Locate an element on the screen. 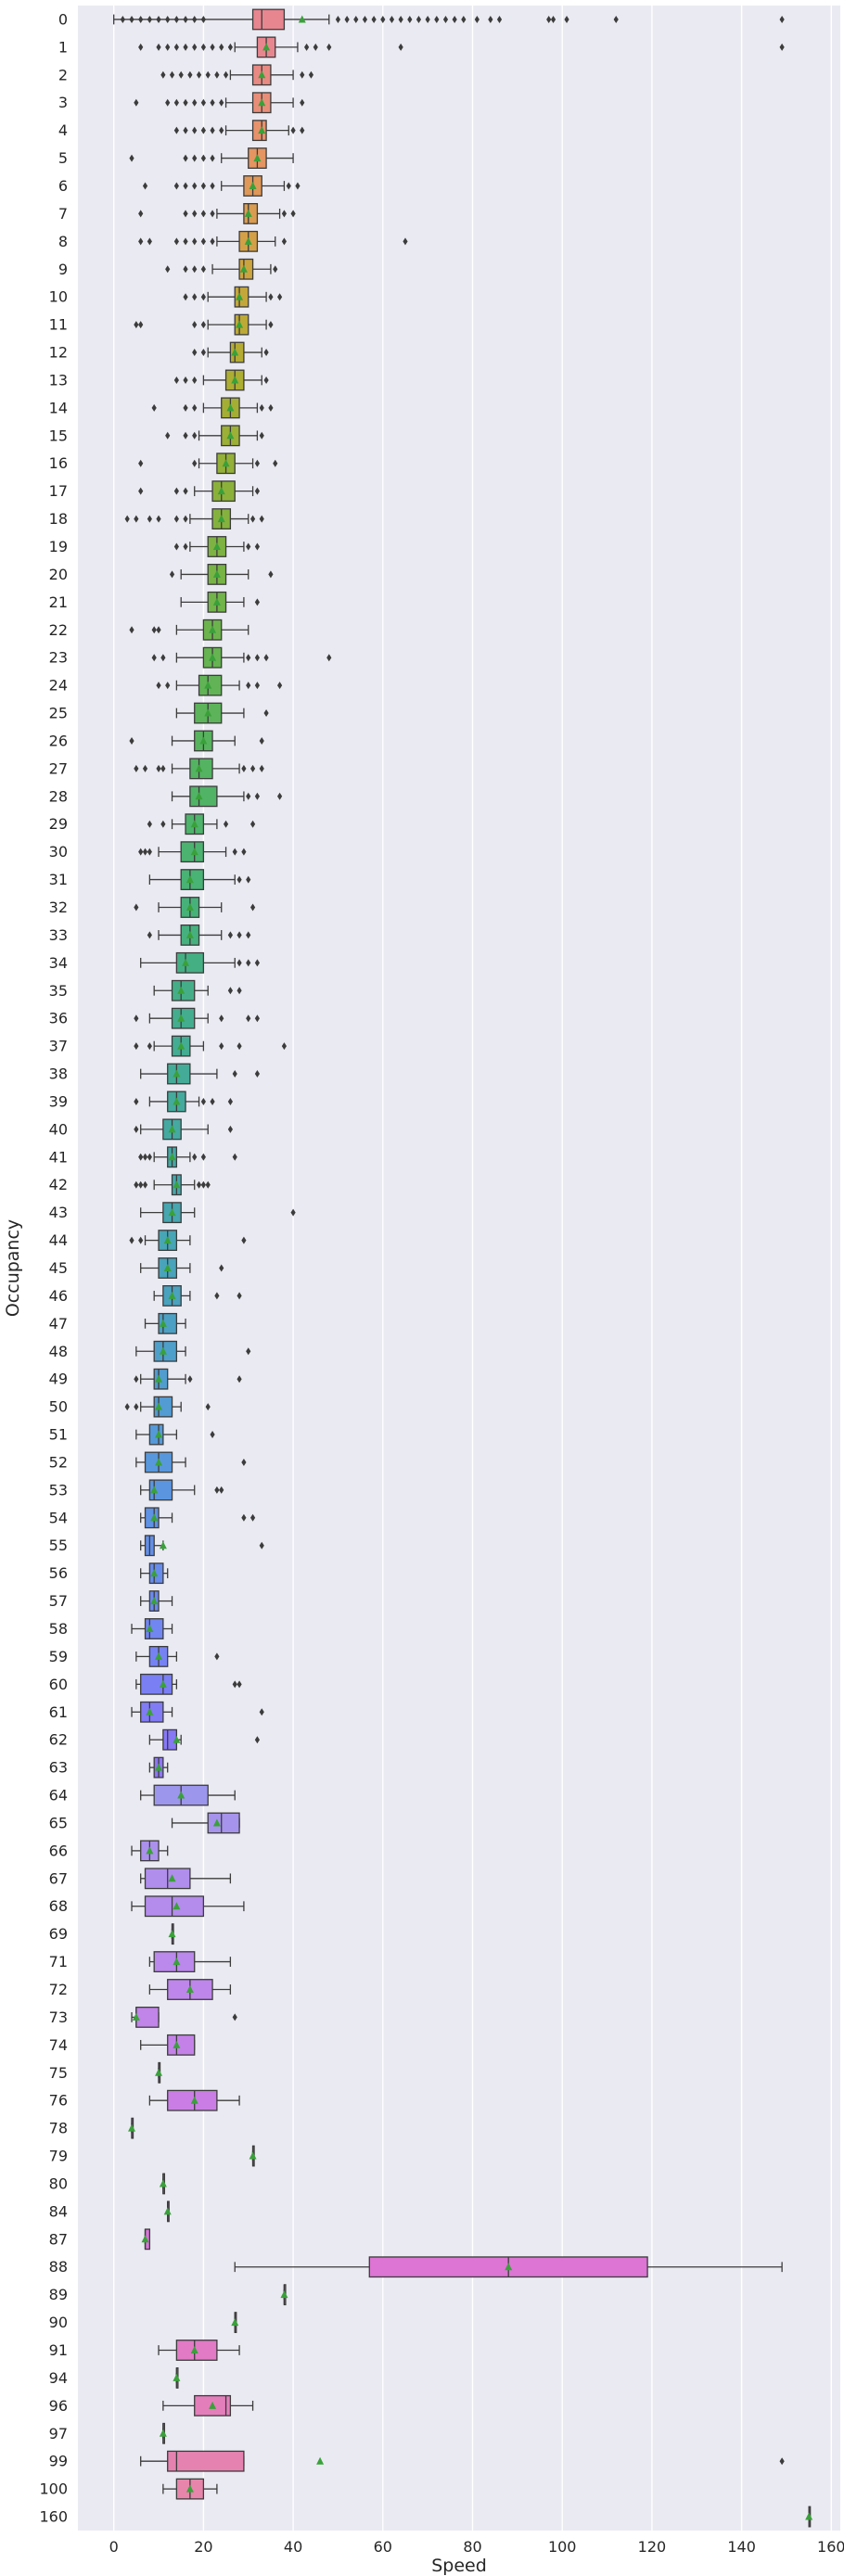 The width and height of the screenshot is (844, 2576). y-tick-label: 50 is located at coordinates (58, 1407).